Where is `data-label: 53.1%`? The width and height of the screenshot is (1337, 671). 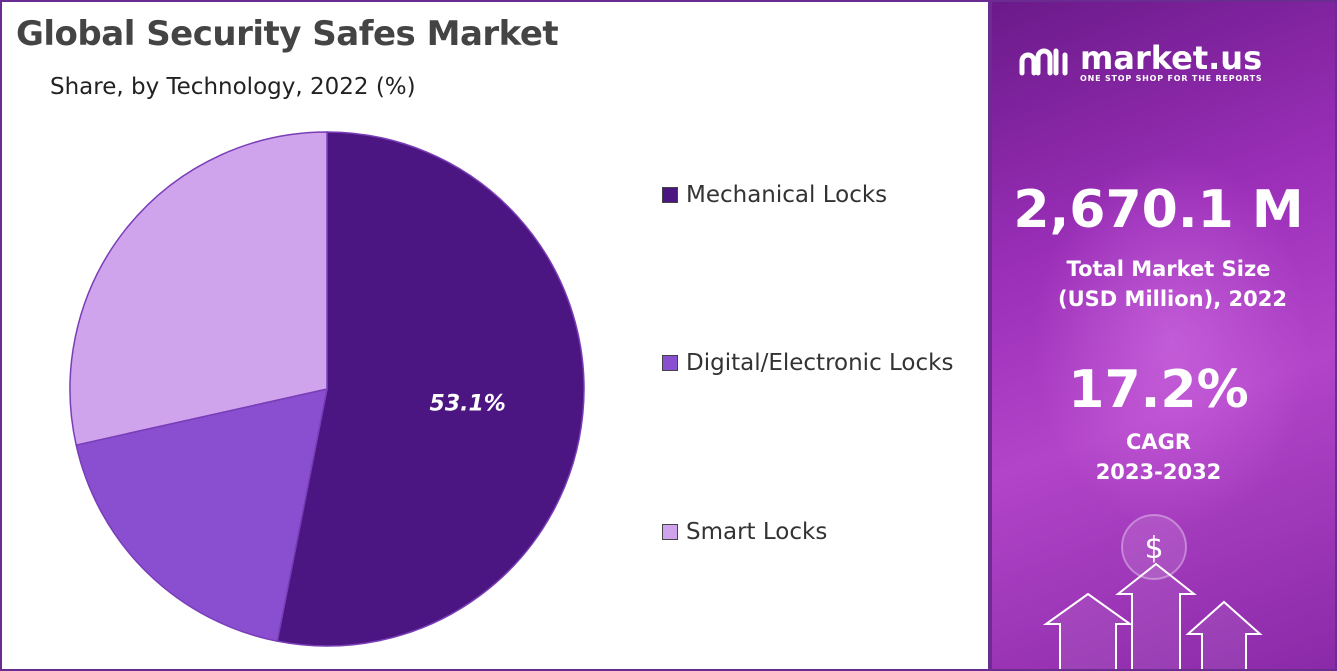 data-label: 53.1% is located at coordinates (468, 404).